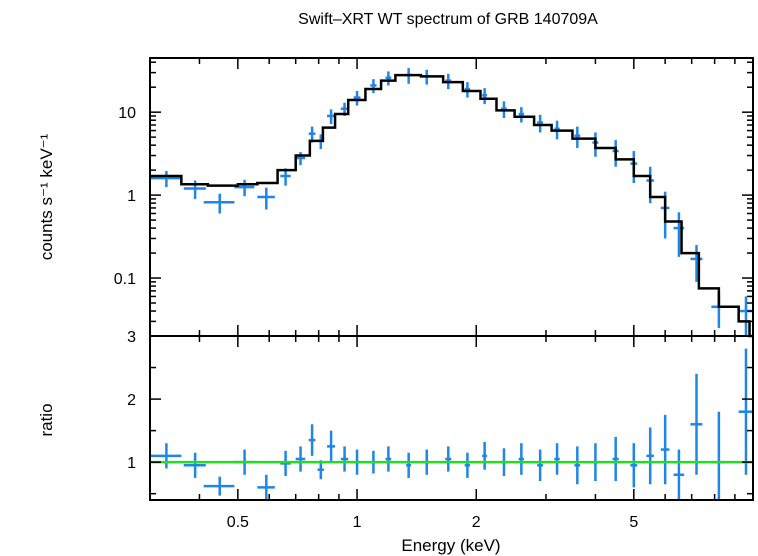 The width and height of the screenshot is (758, 556). What do you see at coordinates (238, 522) in the screenshot?
I see `x-tick-label: 0.5` at bounding box center [238, 522].